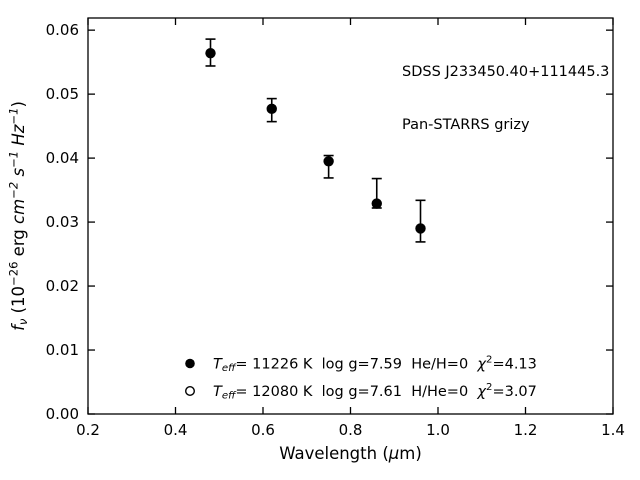 The height and width of the screenshot is (480, 640). I want to click on x-axis-tick-label: 0.6, so click(263, 430).